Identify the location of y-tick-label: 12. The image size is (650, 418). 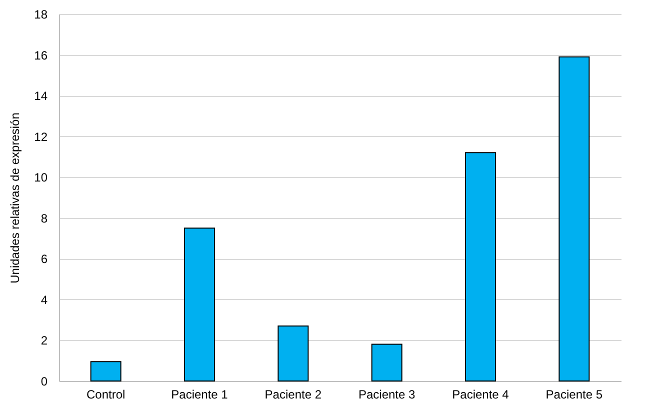
(41, 137).